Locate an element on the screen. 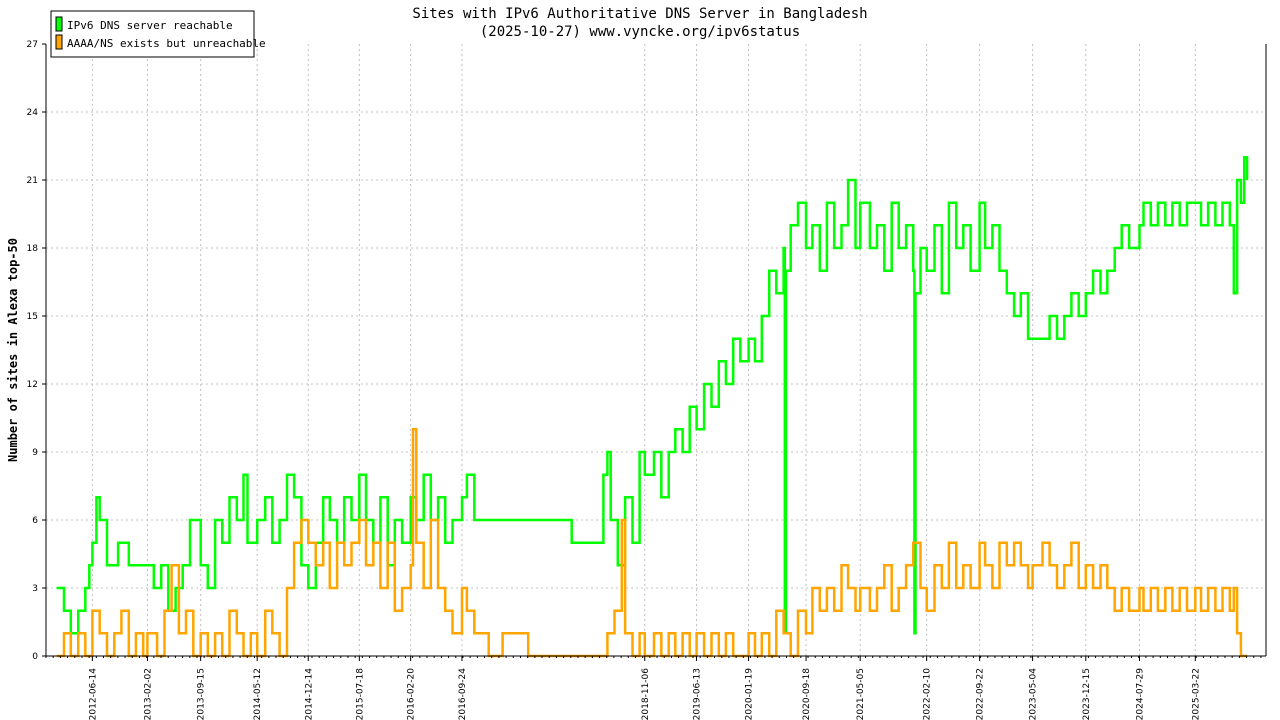 The image size is (1280, 720). x-tick-label: 2025-03-22 is located at coordinates (1196, 694).